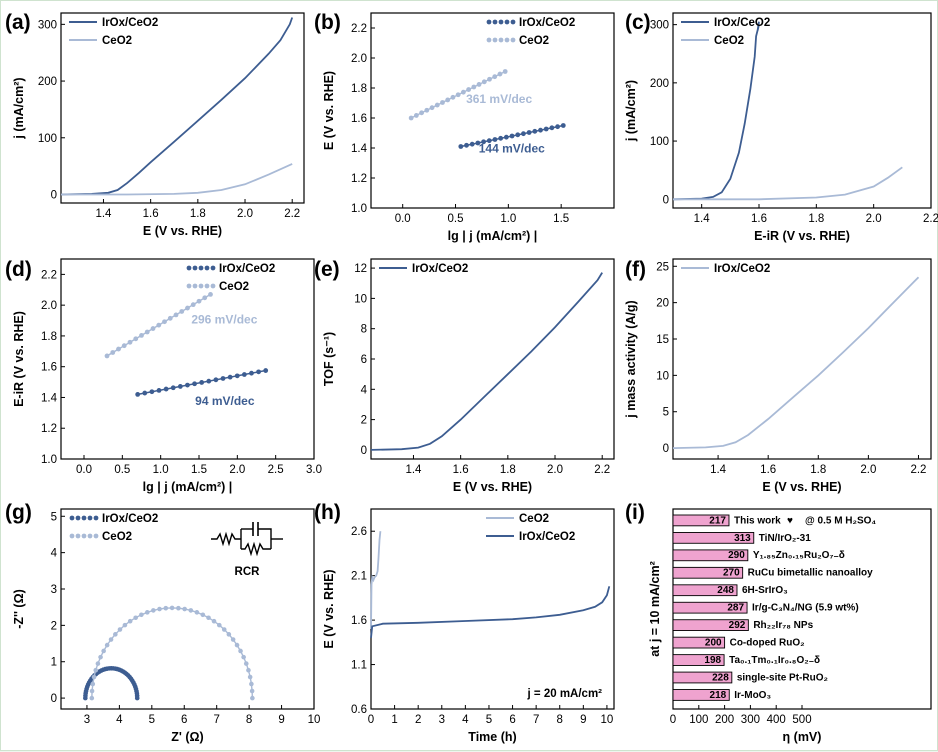 The width and height of the screenshot is (938, 752). What do you see at coordinates (499, 99) in the screenshot?
I see `slope-annotation: 361 mV/dec` at bounding box center [499, 99].